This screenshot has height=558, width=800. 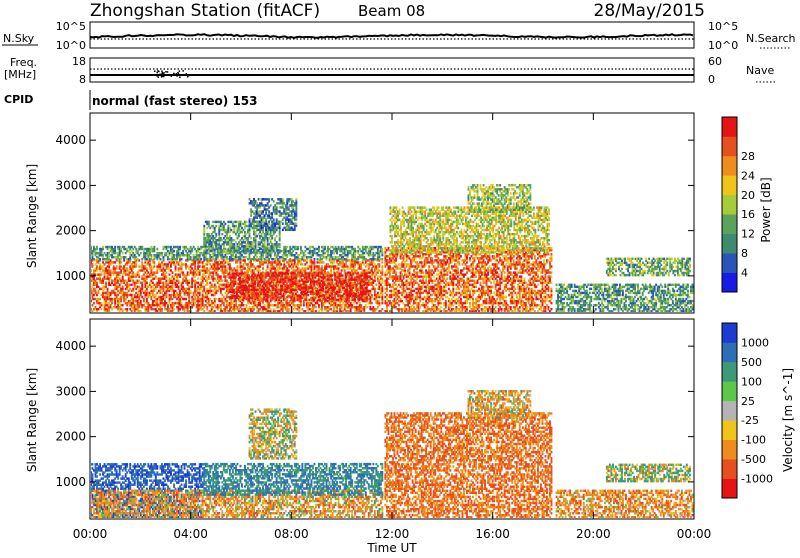 I want to click on beam-label: Beam 08, so click(x=391, y=11).